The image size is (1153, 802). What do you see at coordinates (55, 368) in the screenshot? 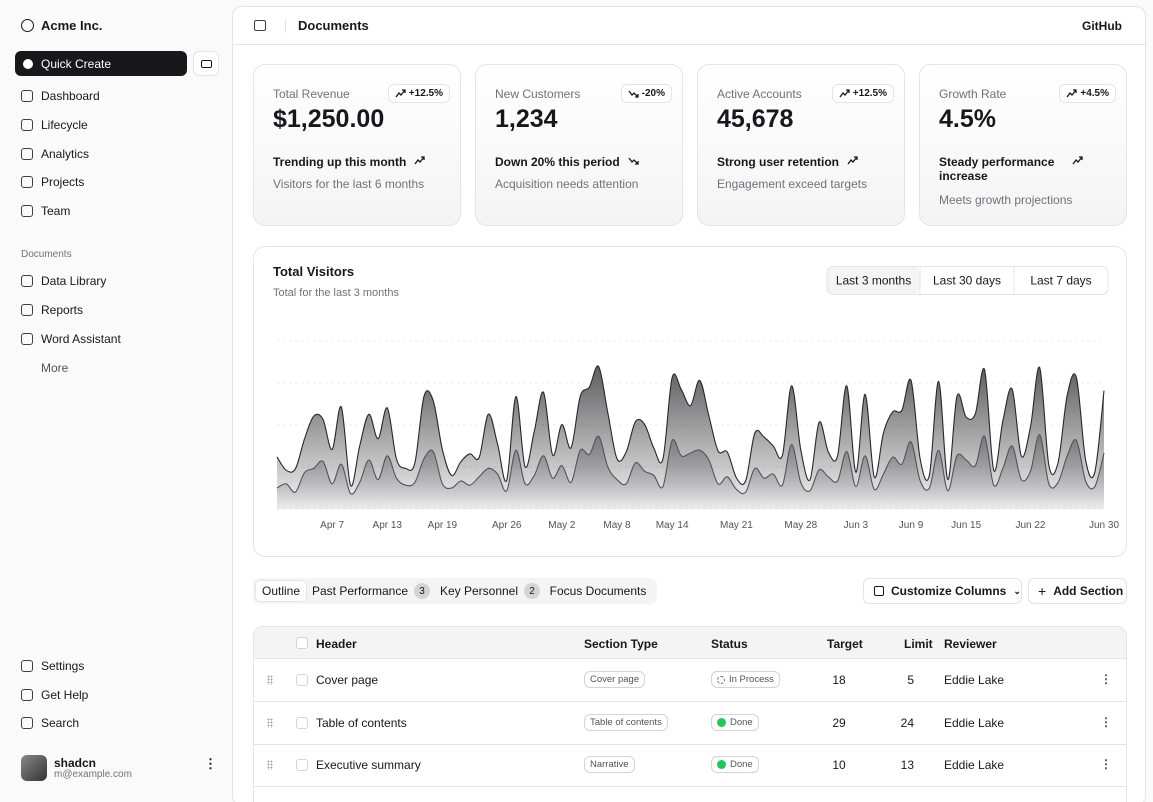
I see `nav-label: More` at bounding box center [55, 368].